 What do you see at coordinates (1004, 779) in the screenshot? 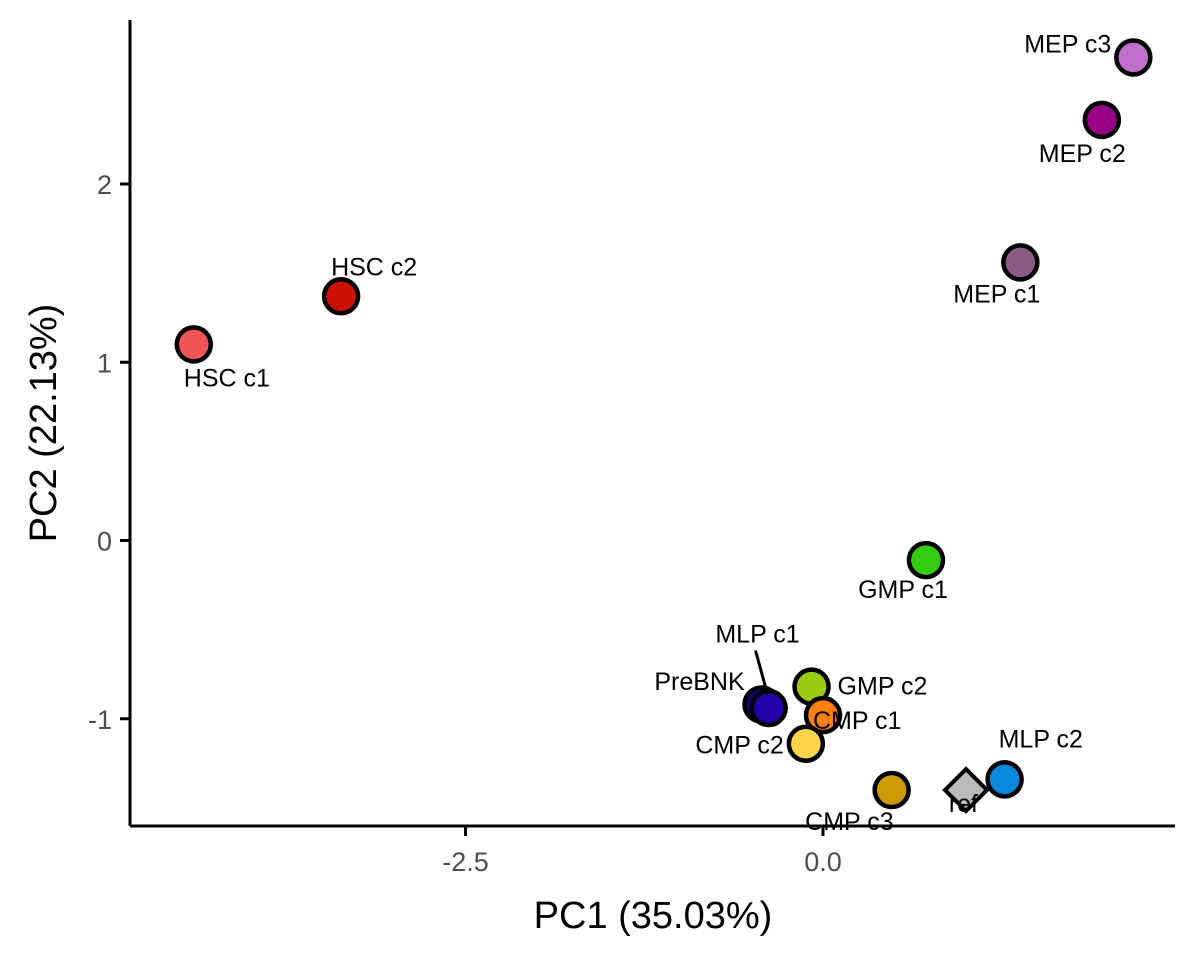
I see `point-mlp-c2` at bounding box center [1004, 779].